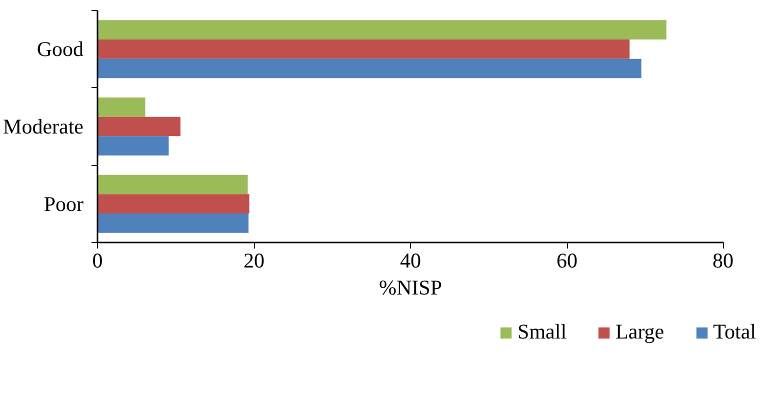  What do you see at coordinates (734, 332) in the screenshot?
I see `legend-label: Total` at bounding box center [734, 332].